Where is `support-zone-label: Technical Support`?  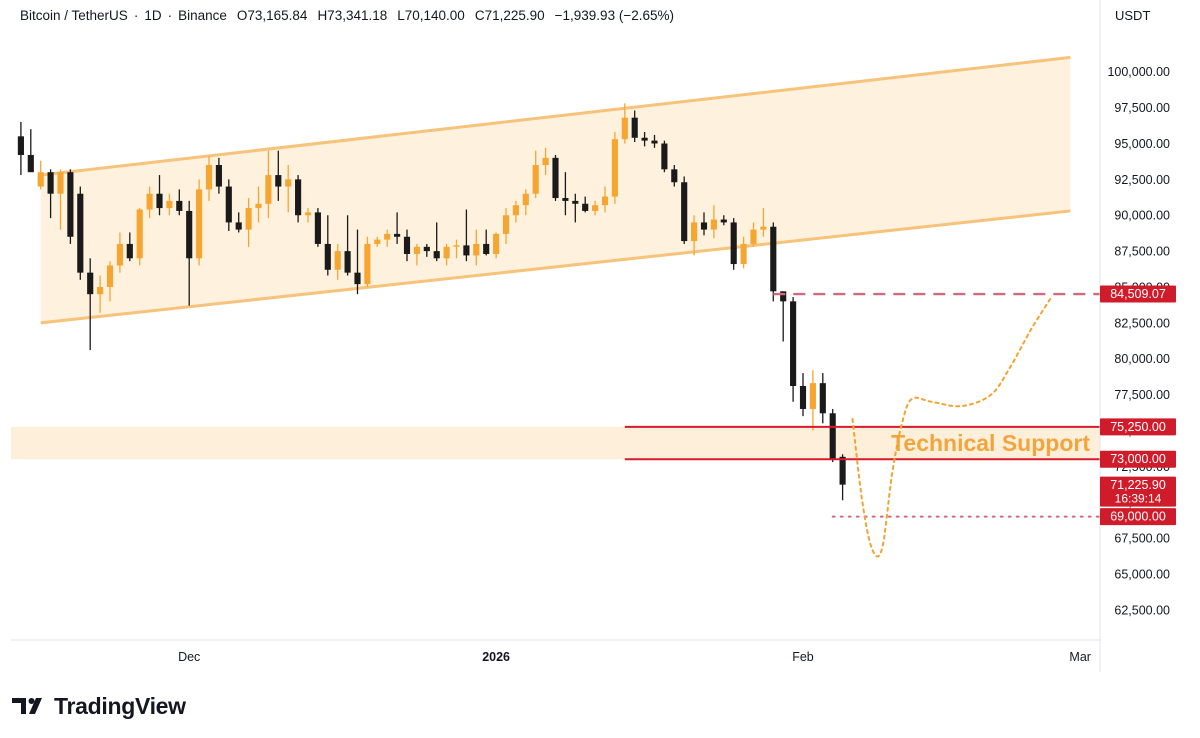
support-zone-label: Technical Support is located at coordinates (990, 443).